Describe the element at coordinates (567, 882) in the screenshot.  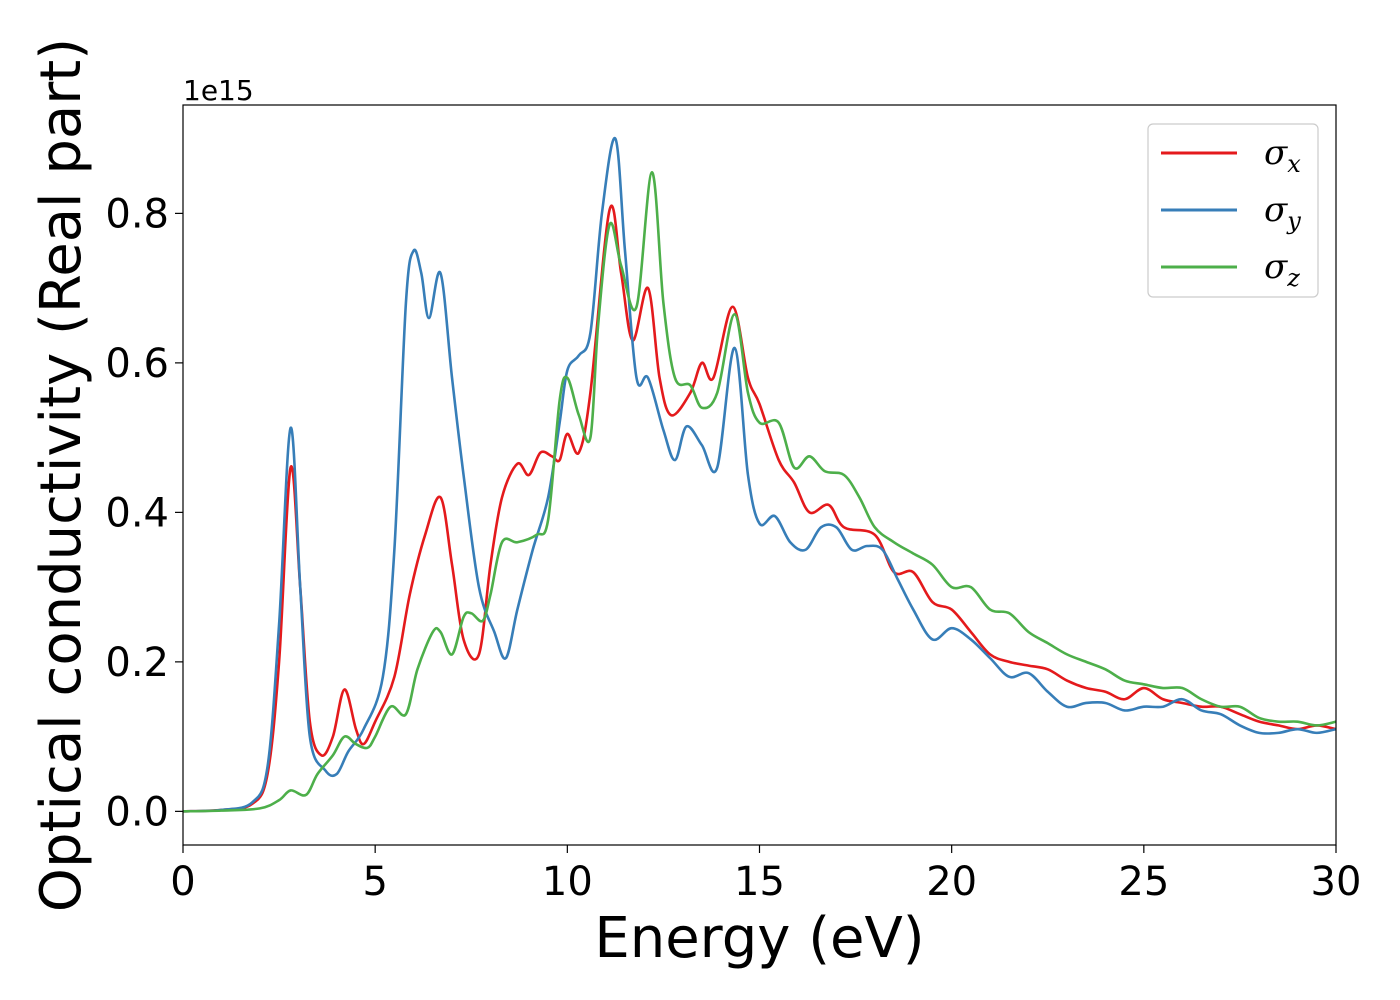
I see `x-tick-label: 10` at that location.